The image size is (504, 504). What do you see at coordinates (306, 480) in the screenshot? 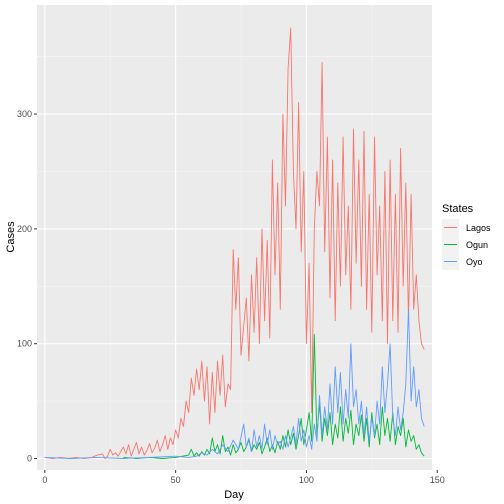
I see `x-tick-label: 100` at bounding box center [306, 480].